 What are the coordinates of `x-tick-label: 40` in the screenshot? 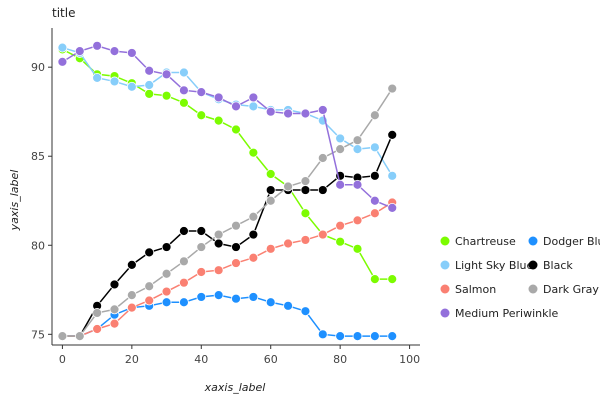 It's located at (201, 359).